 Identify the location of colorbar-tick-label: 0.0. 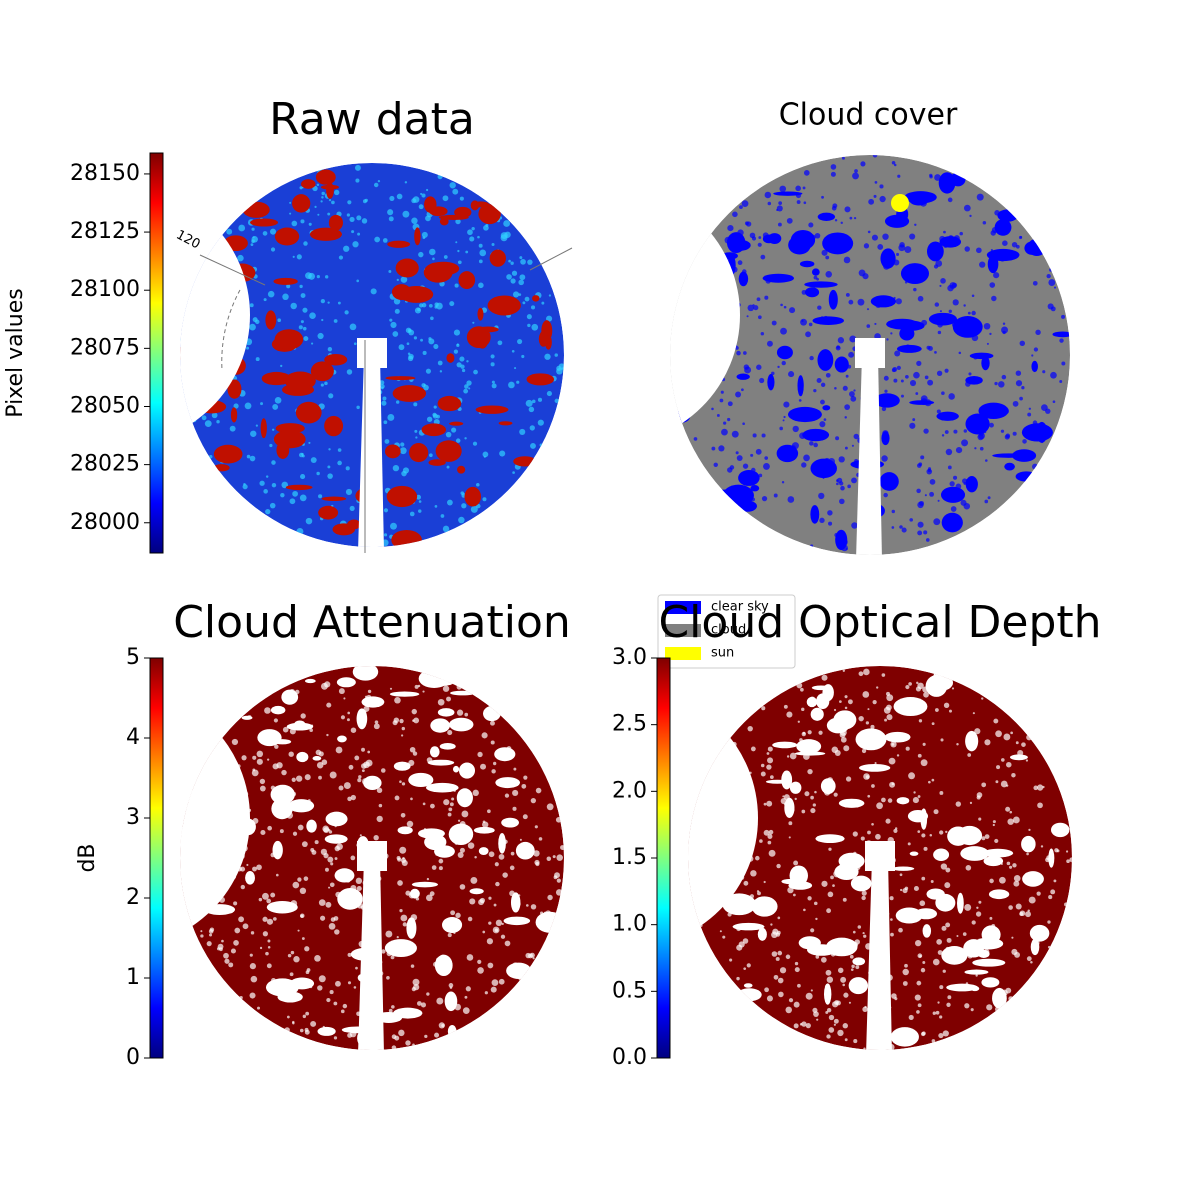
(629, 1057).